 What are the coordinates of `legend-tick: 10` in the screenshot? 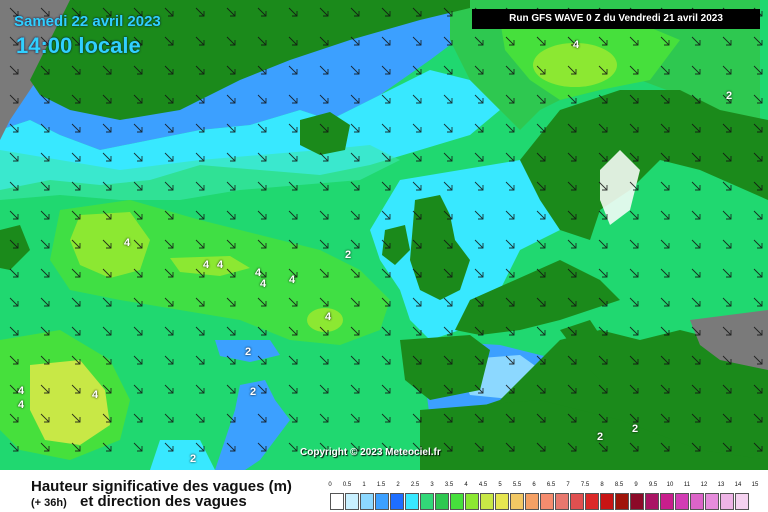 It's located at (670, 485).